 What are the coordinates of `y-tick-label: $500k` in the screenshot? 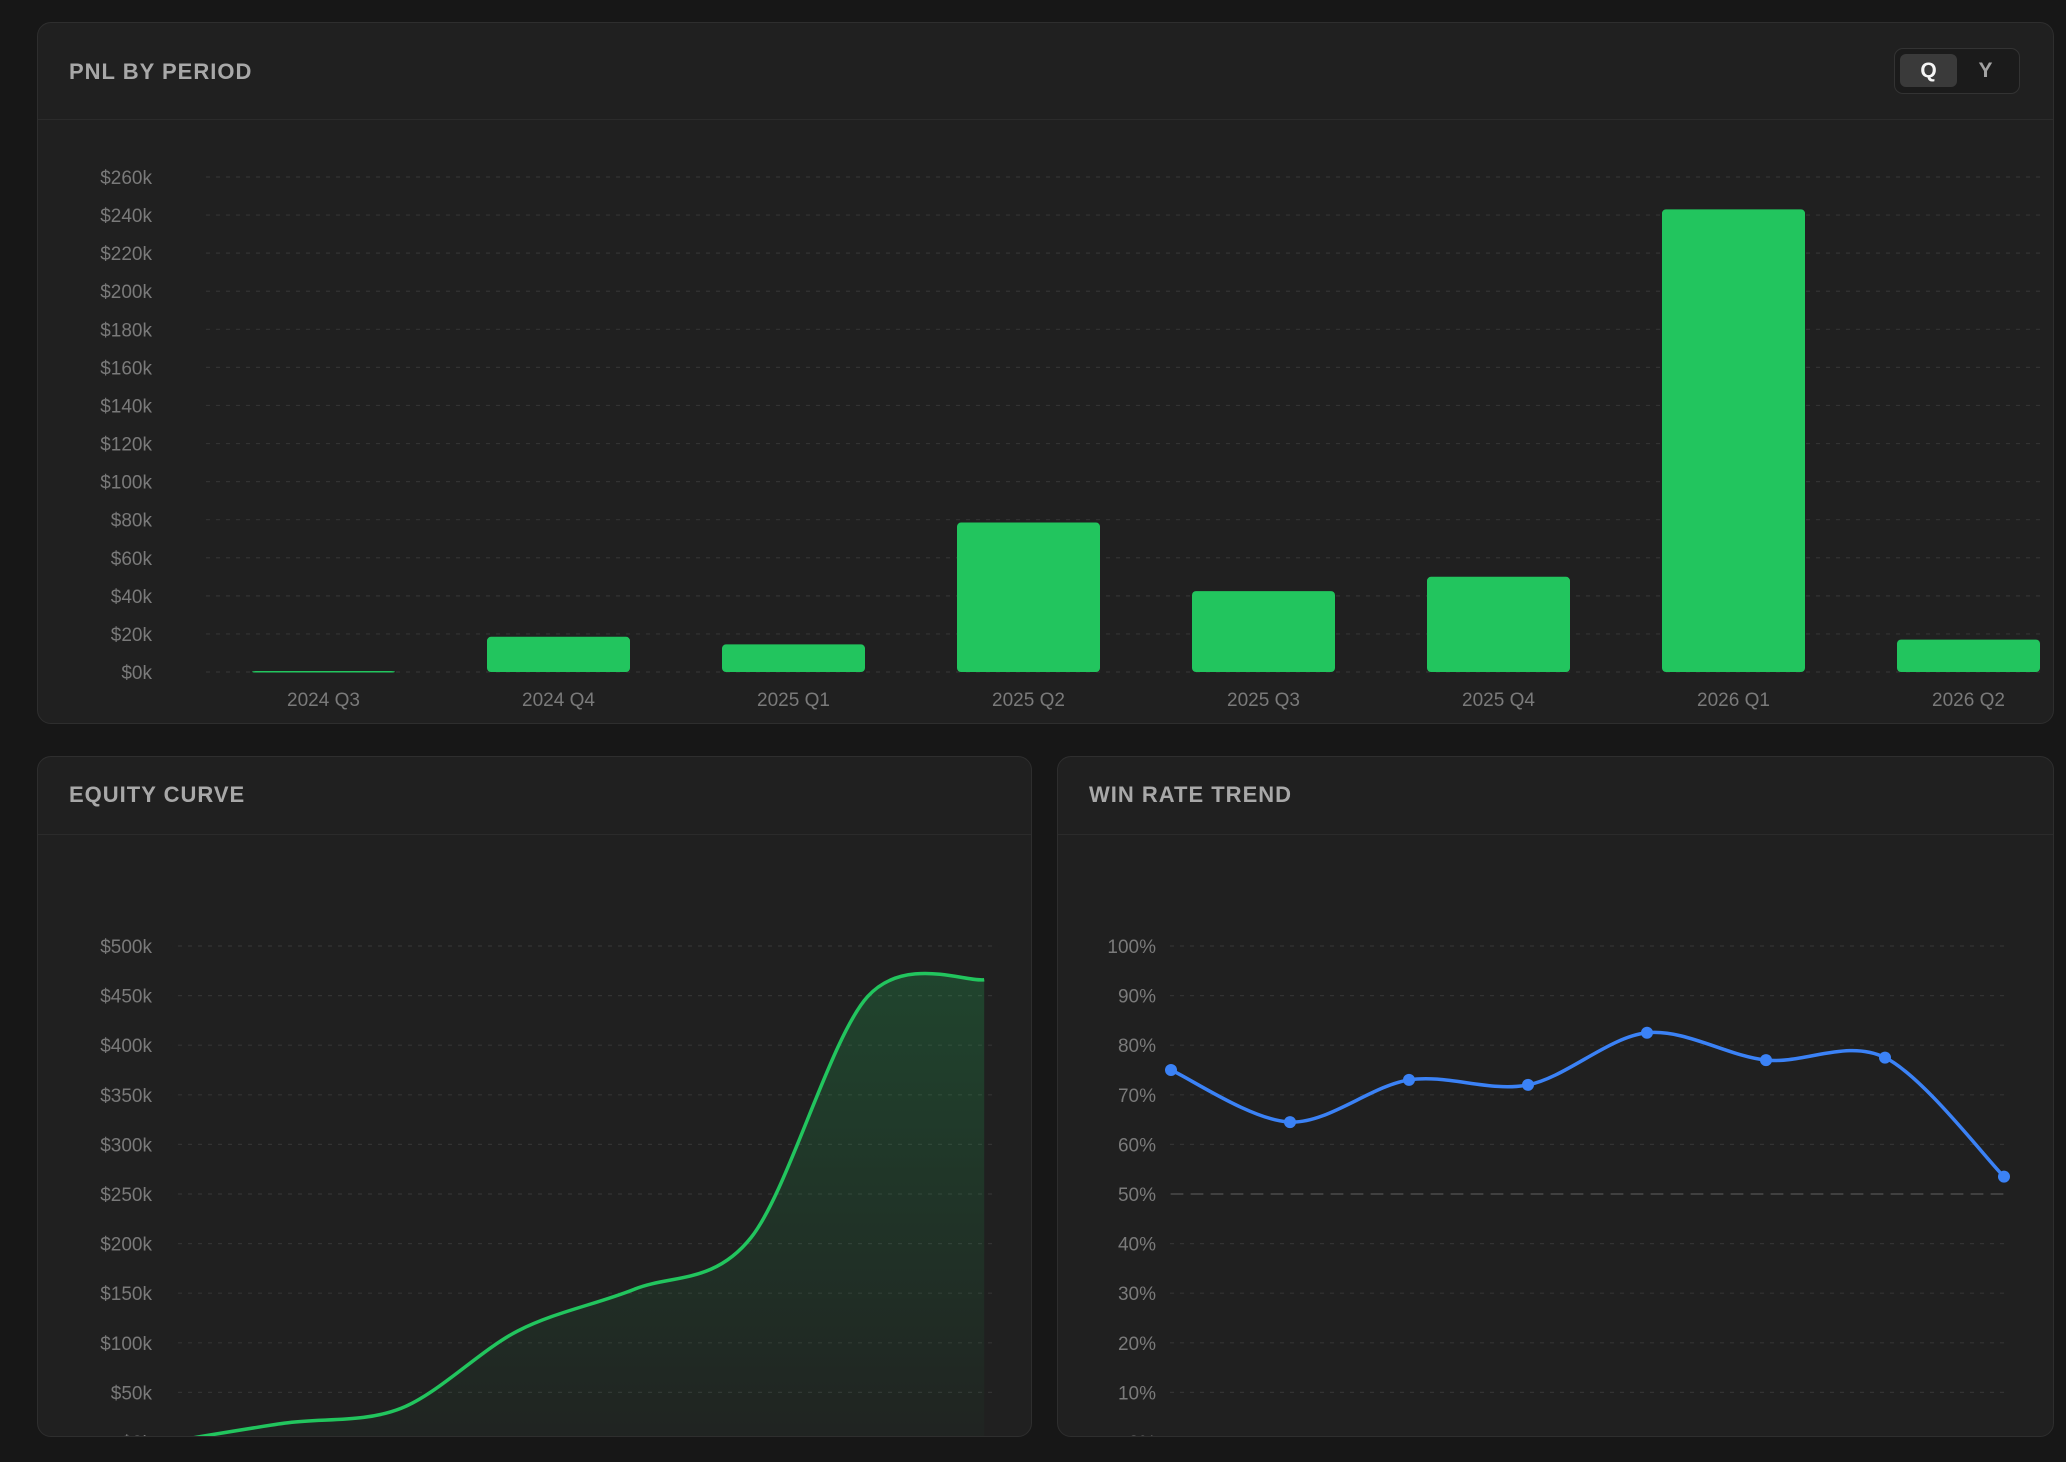 It's located at (126, 947).